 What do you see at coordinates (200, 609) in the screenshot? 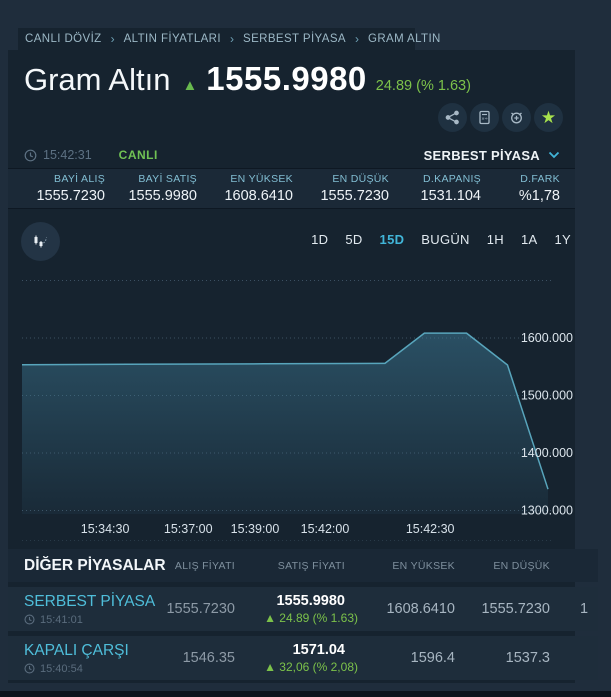
I see `cell-alis: 1555.7230` at bounding box center [200, 609].